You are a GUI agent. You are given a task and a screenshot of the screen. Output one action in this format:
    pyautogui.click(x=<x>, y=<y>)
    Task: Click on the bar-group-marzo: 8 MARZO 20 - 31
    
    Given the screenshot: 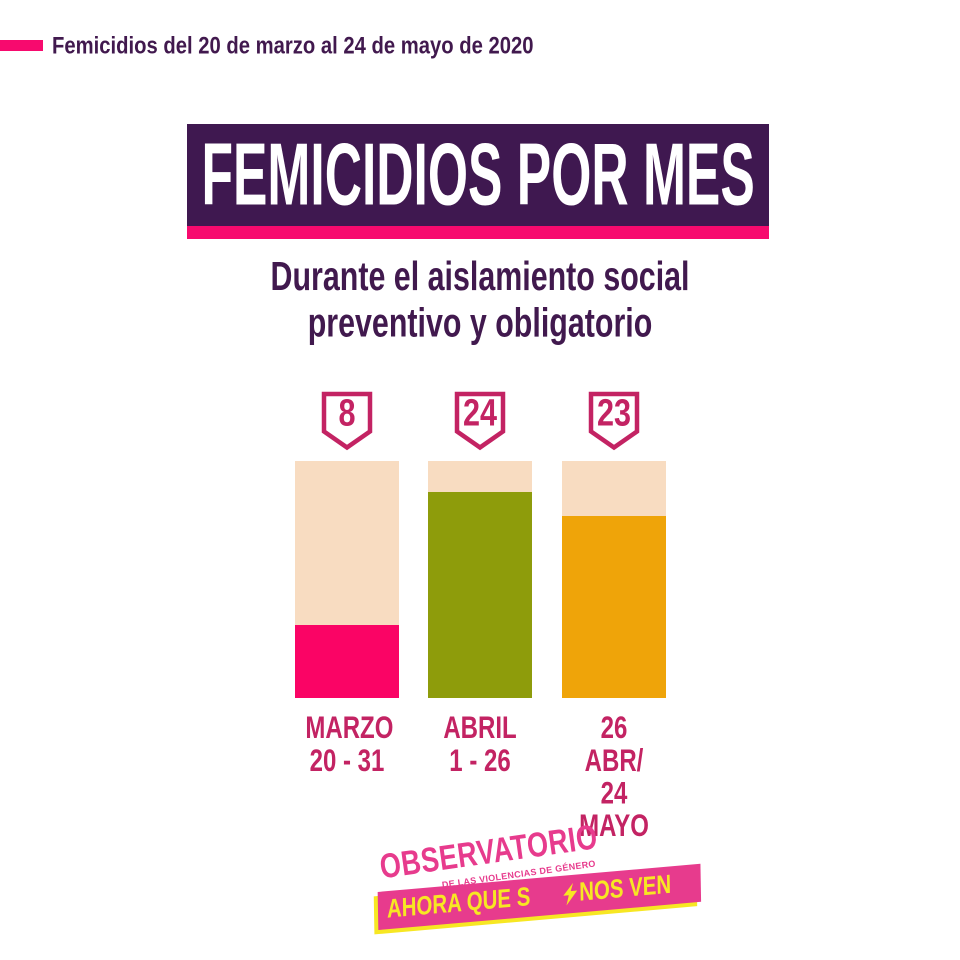 What is the action you would take?
    pyautogui.click(x=347, y=585)
    